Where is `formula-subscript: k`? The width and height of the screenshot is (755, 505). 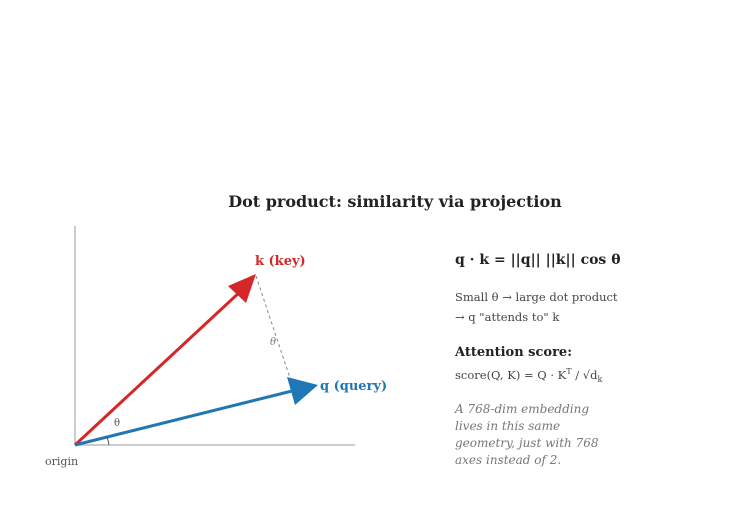 formula-subscript: k is located at coordinates (600, 380).